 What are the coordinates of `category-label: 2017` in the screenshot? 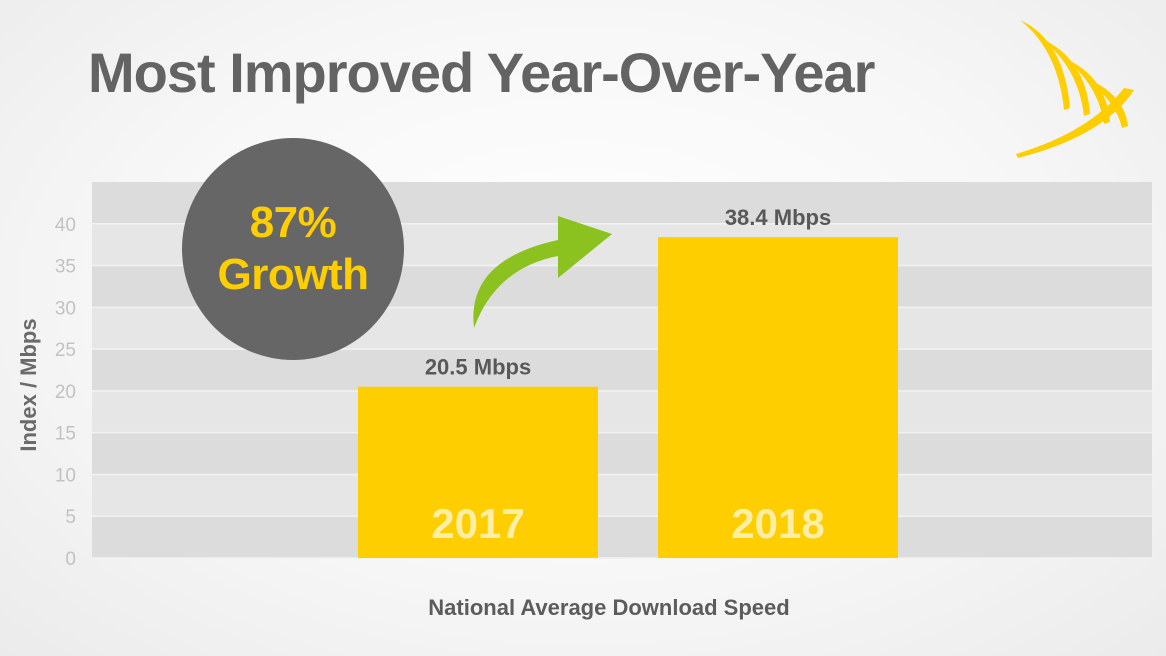 It's located at (477, 523).